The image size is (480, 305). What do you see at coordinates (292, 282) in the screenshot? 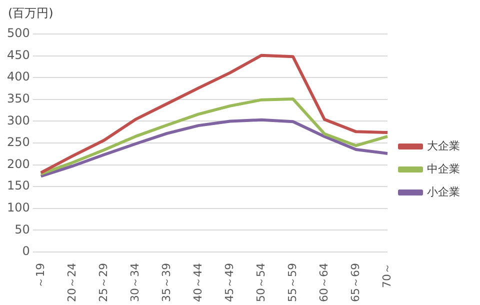
I see `x-tick-label: 55～59` at bounding box center [292, 282].